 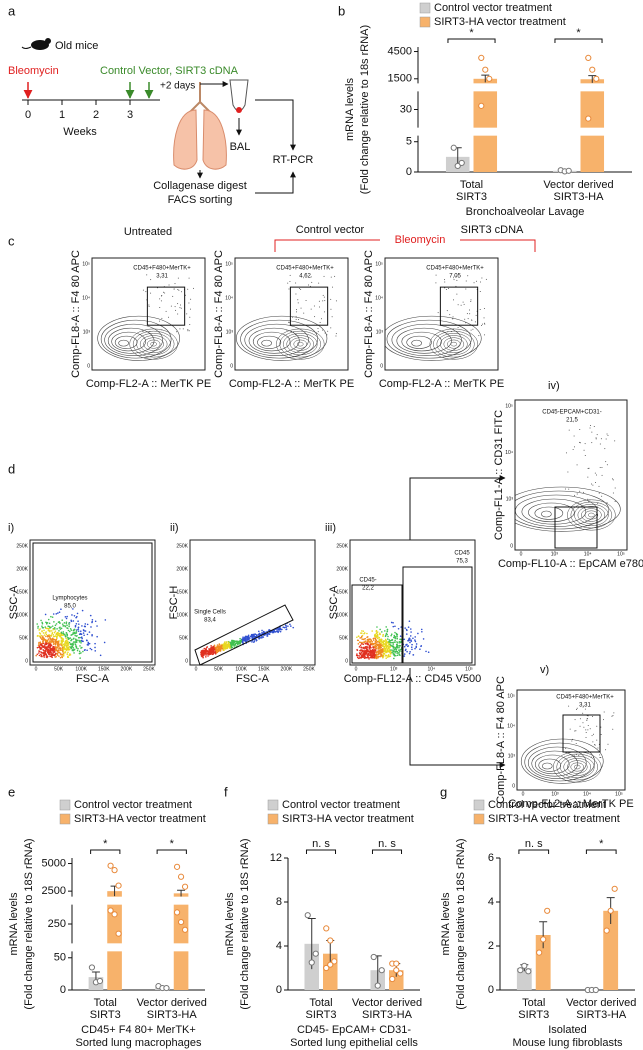 What do you see at coordinates (22, 615) in the screenshot?
I see `y-tick-label: 100K` at bounding box center [22, 615].